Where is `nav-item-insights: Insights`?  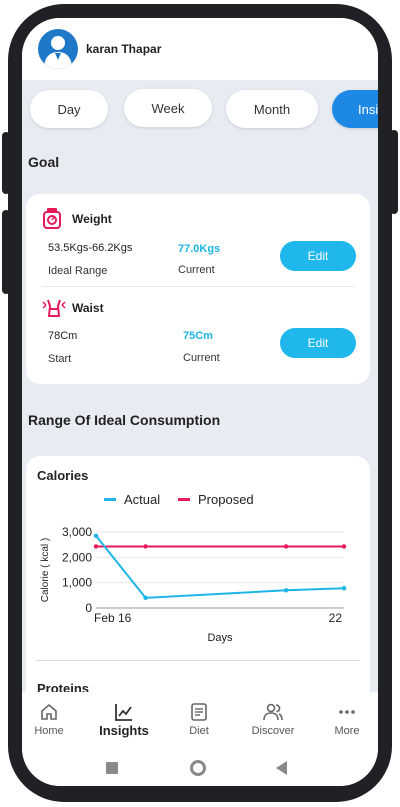 nav-item-insights: Insights is located at coordinates (124, 720).